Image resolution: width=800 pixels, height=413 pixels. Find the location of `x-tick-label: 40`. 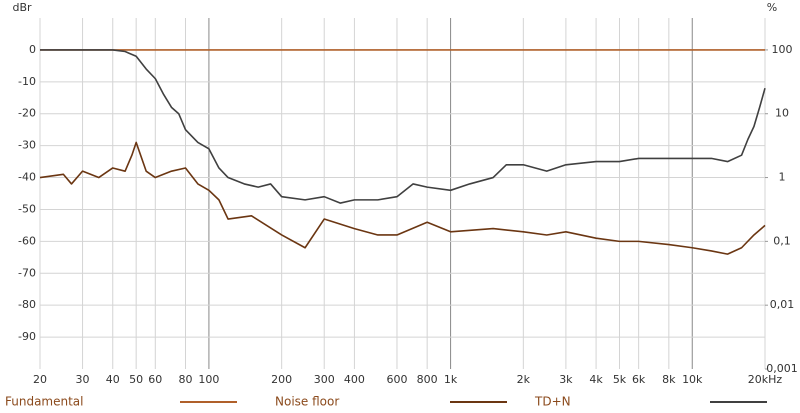

x-tick-label: 40 is located at coordinates (113, 379).